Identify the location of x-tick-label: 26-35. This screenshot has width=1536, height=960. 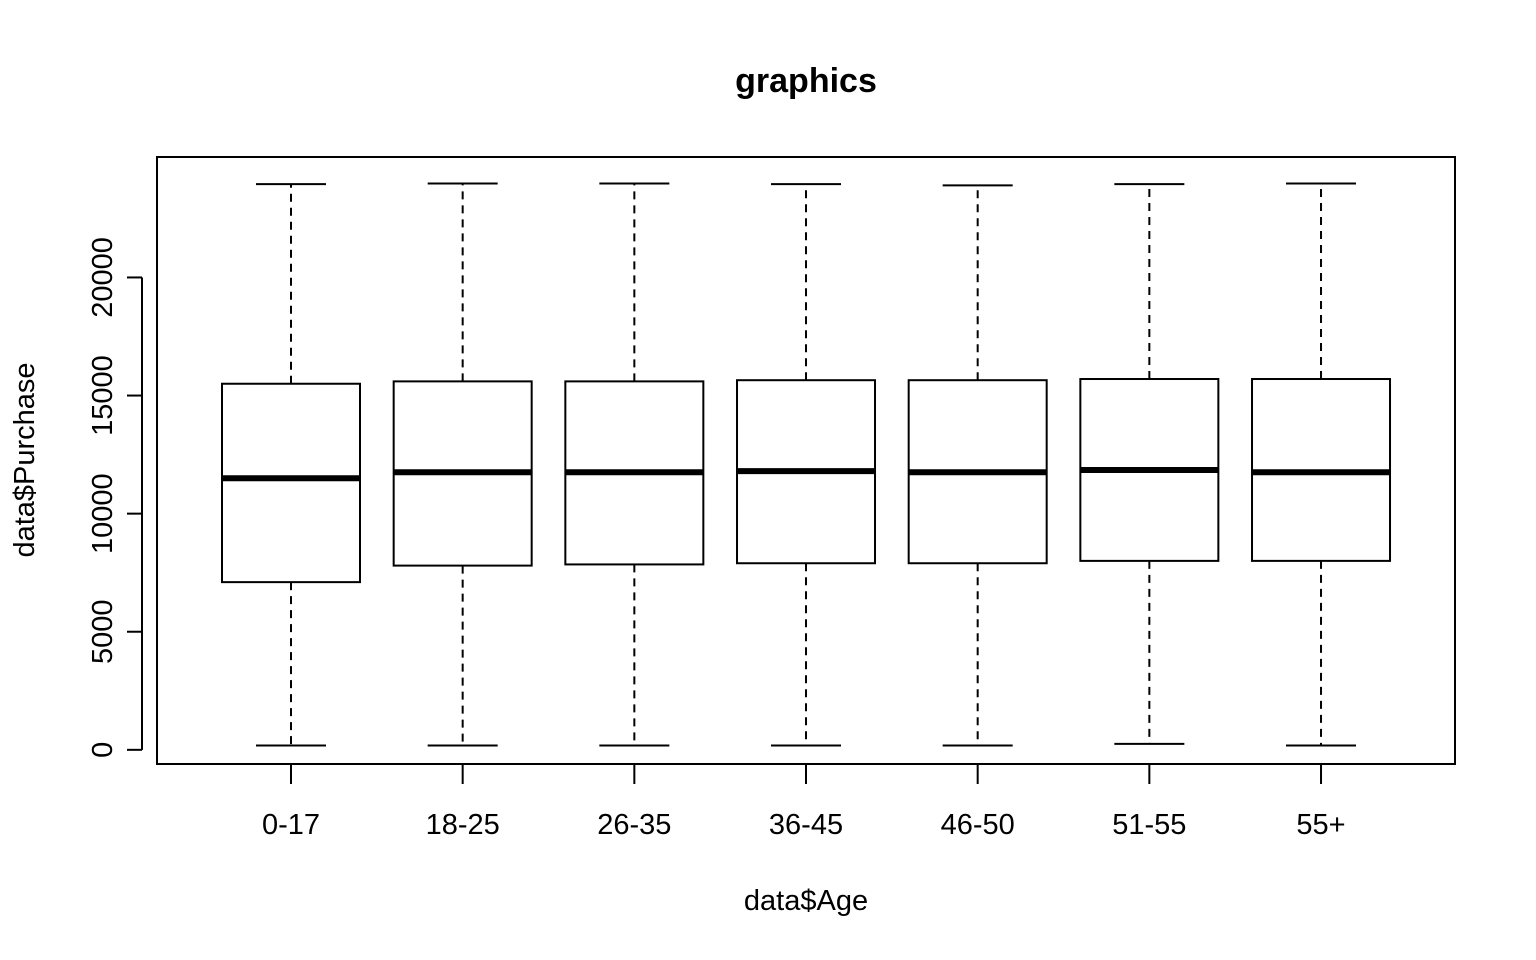
(634, 825).